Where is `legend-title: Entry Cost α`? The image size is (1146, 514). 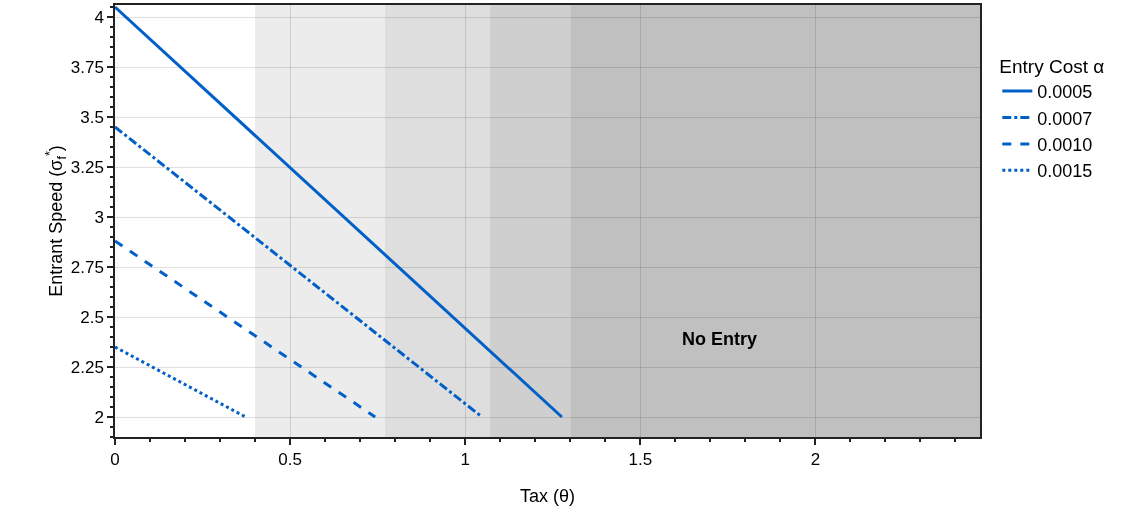
legend-title: Entry Cost α is located at coordinates (1052, 66).